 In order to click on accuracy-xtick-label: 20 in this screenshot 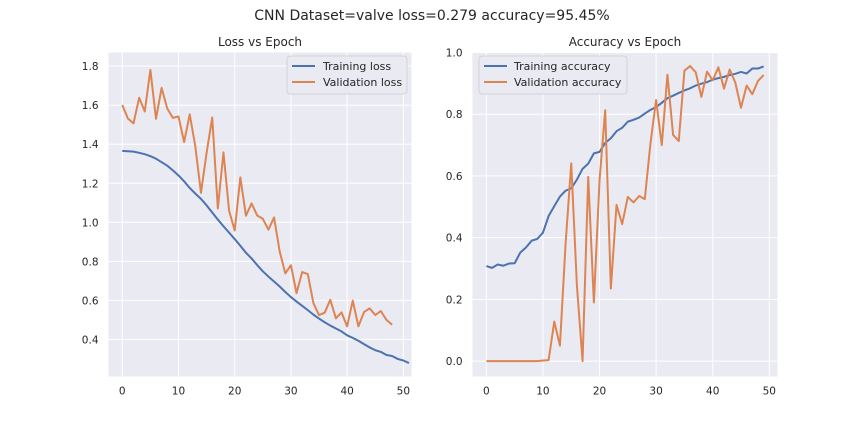, I will do `click(599, 392)`.